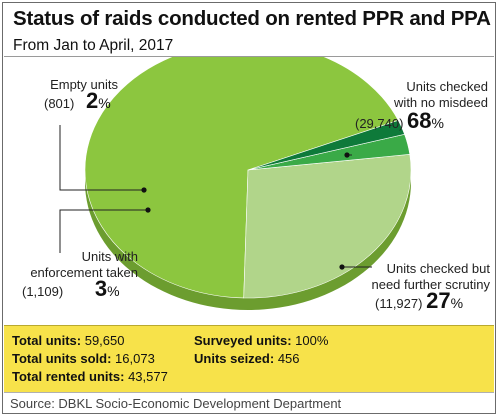 The image size is (500, 418). Describe the element at coordinates (144, 190) in the screenshot. I see `leader-empty-dot` at that location.